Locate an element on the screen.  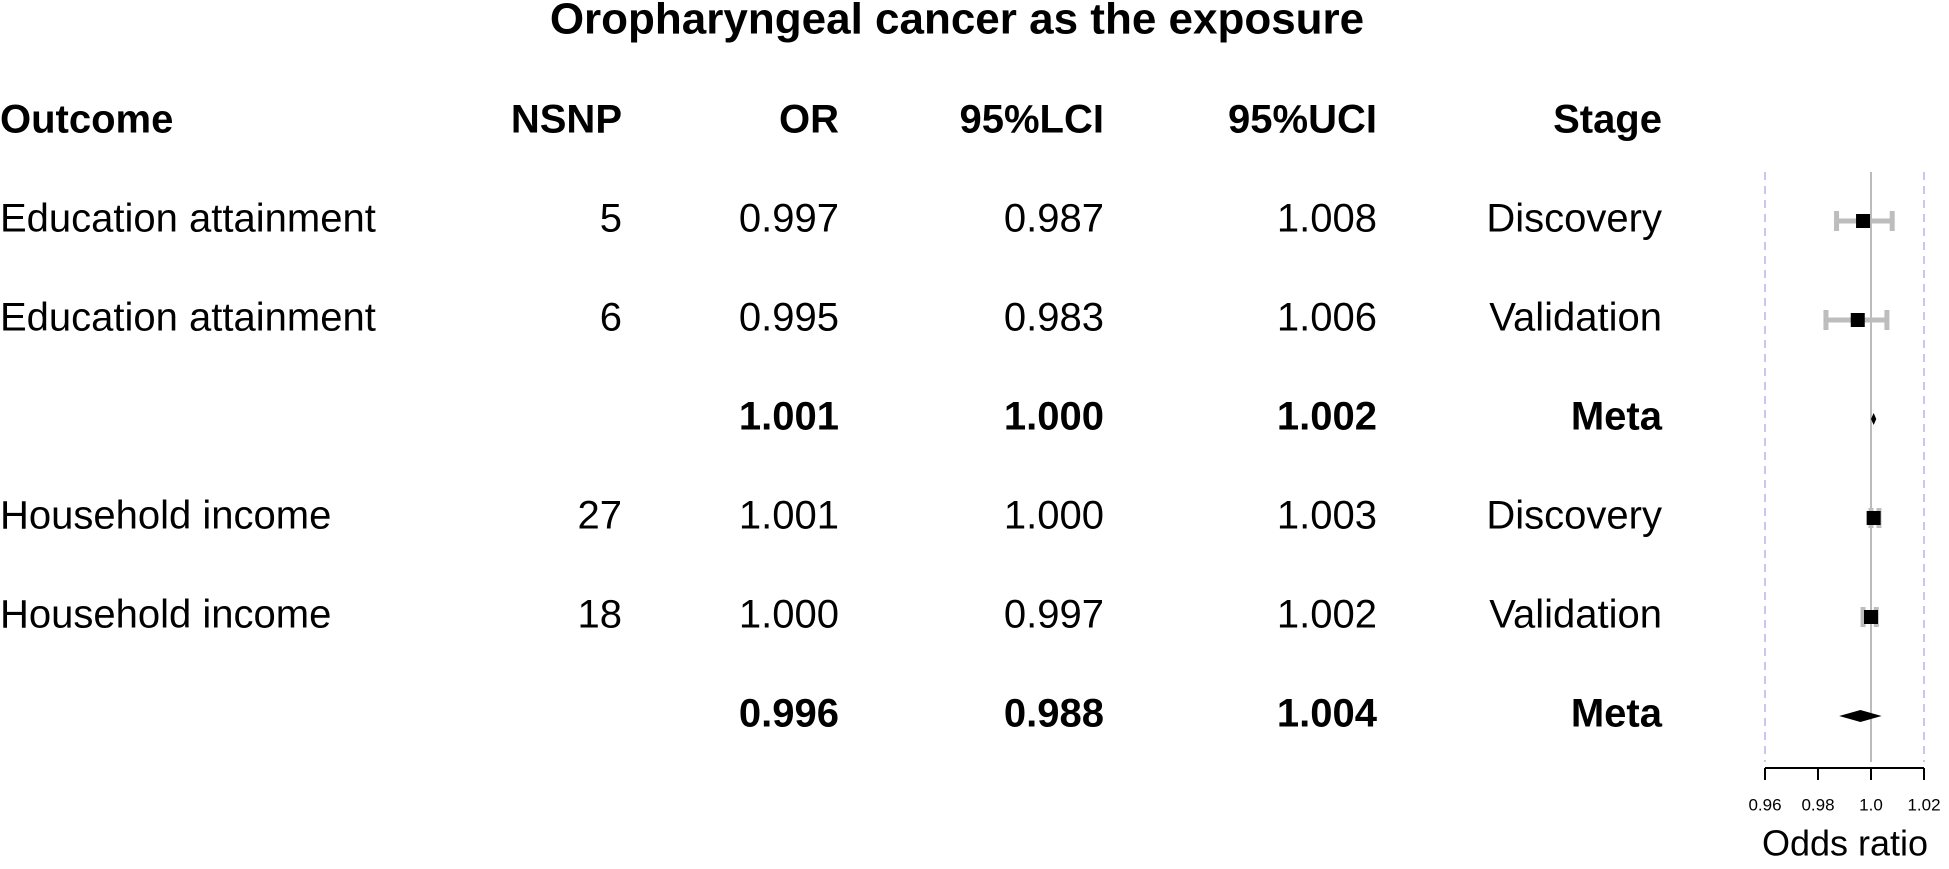
table-value: 0.988 is located at coordinates (1054, 714).